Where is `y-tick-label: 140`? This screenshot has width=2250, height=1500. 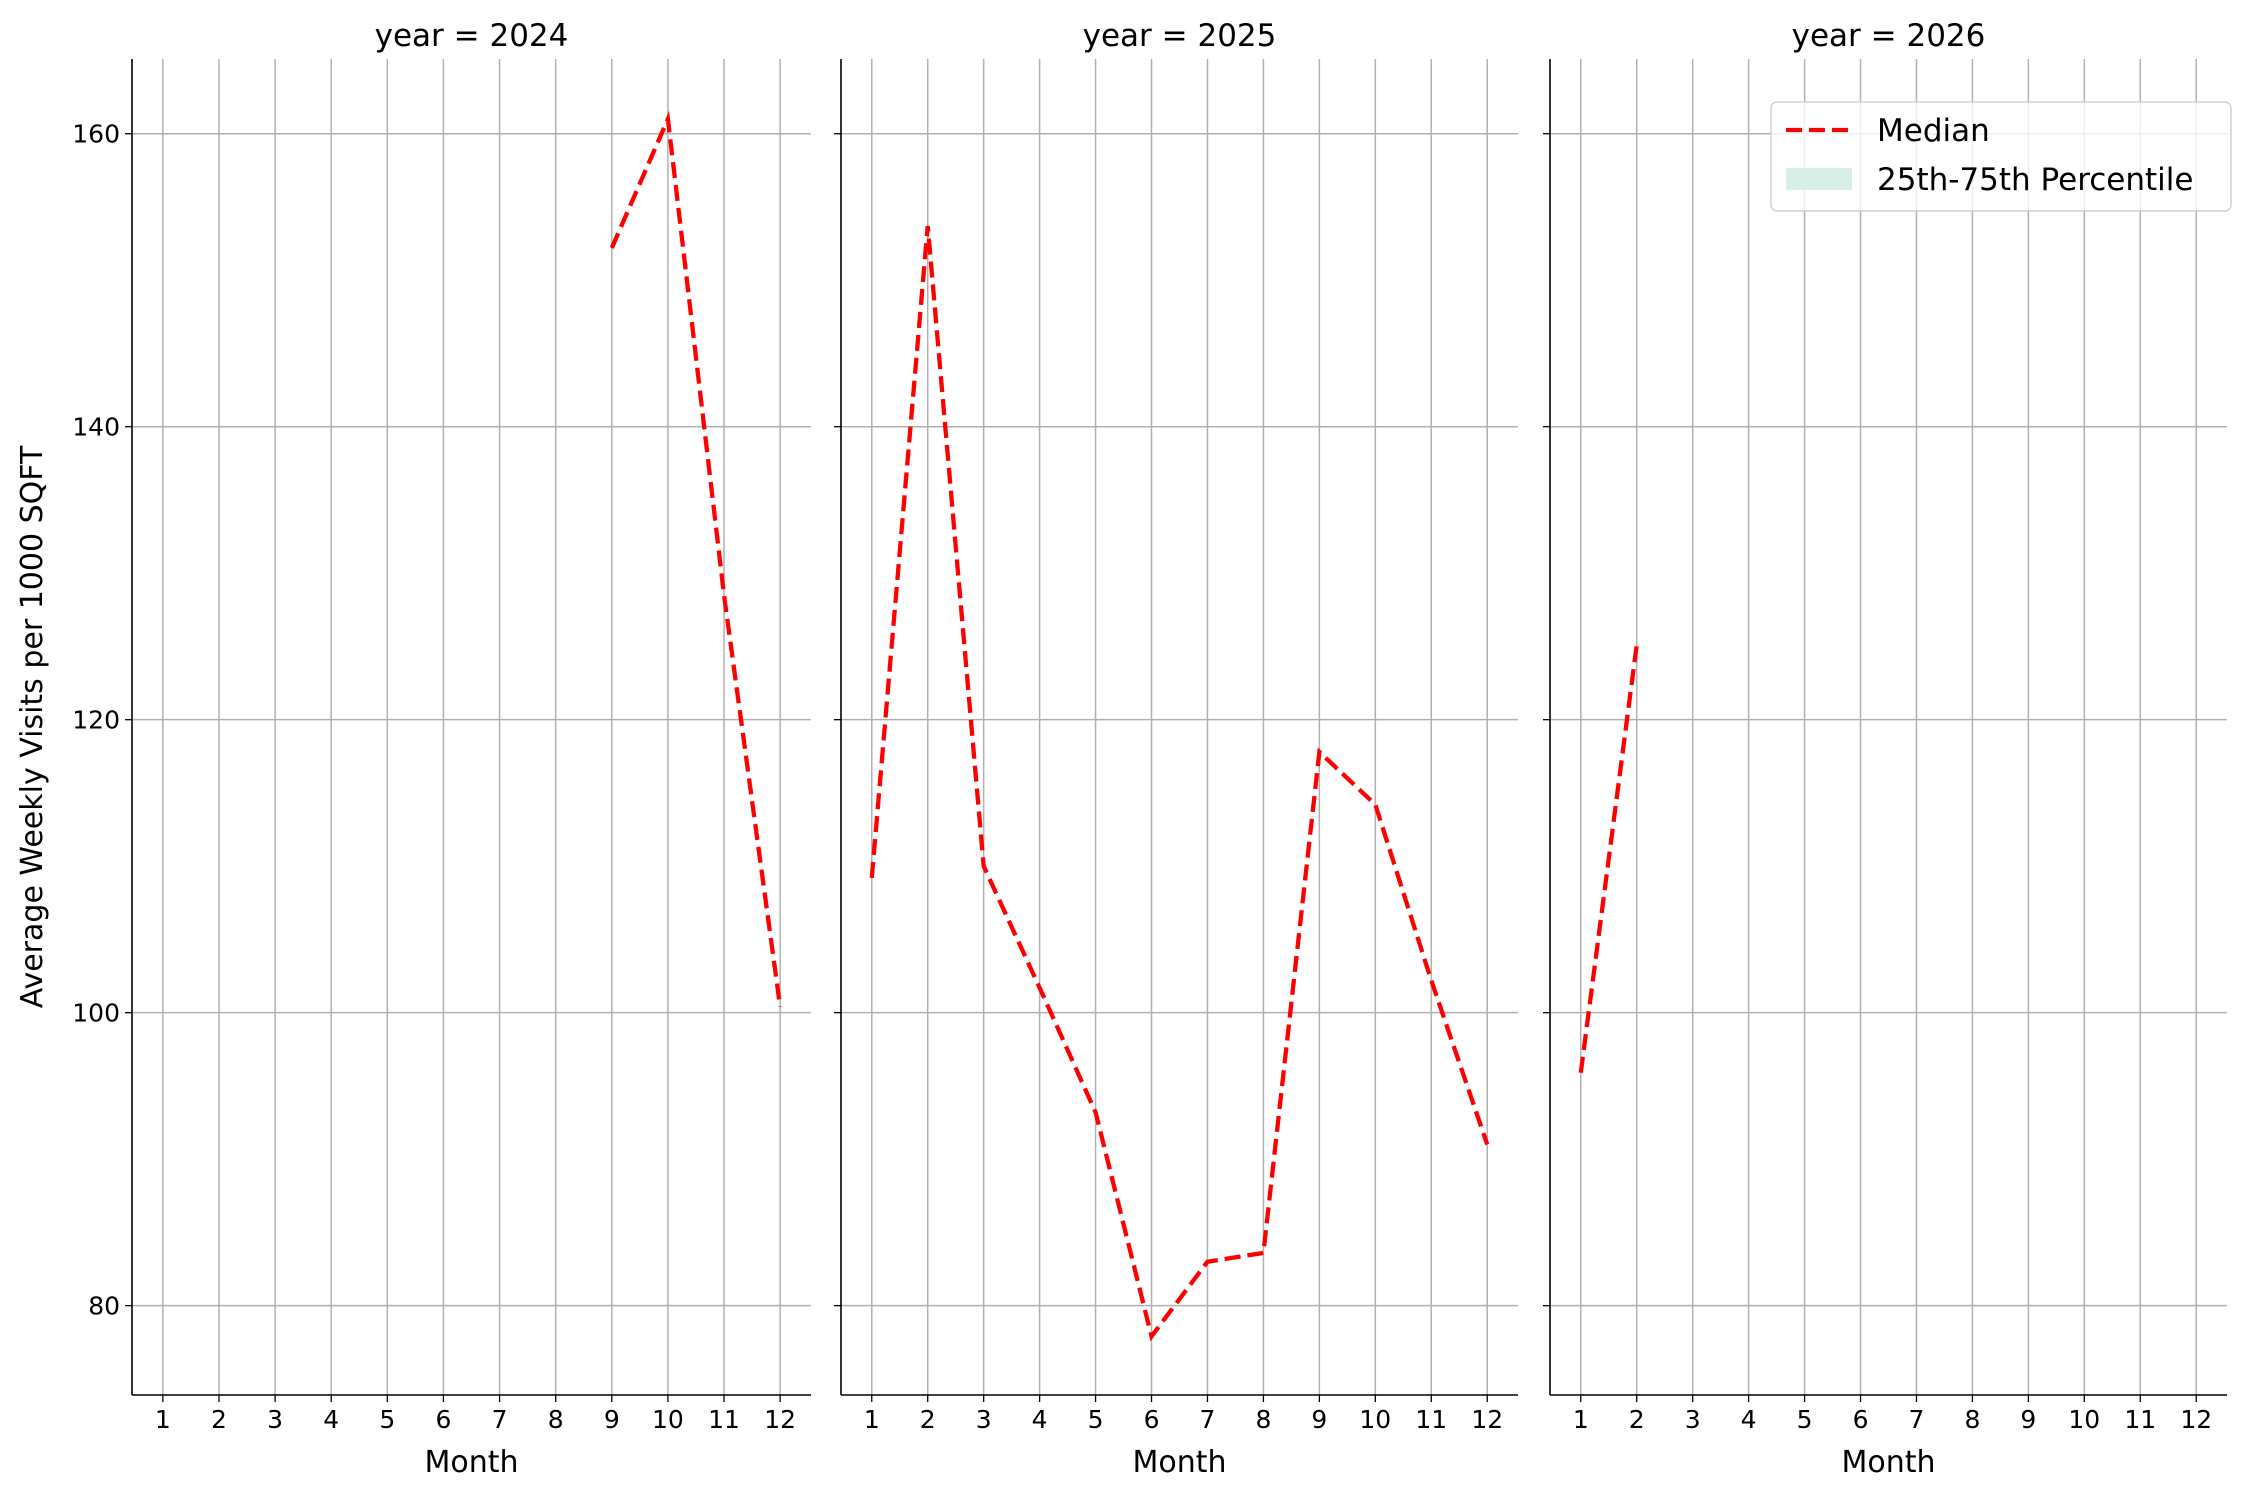
y-tick-label: 140 is located at coordinates (96, 427).